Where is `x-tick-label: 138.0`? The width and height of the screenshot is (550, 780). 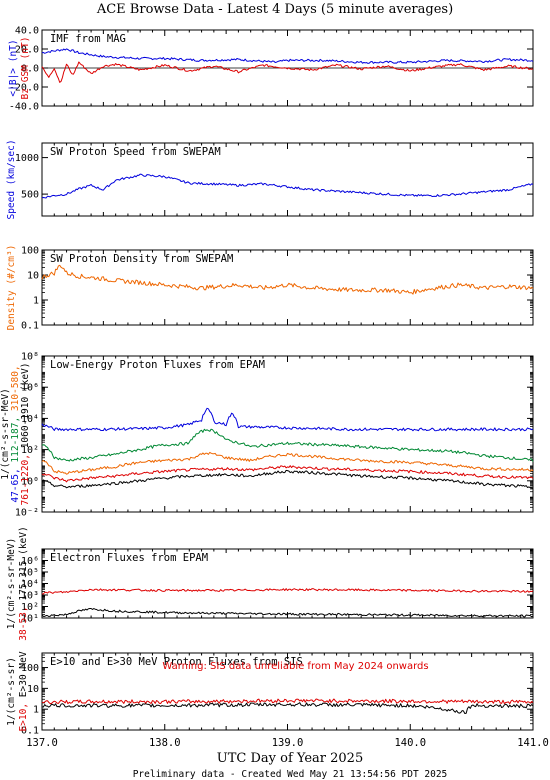
x-tick-label: 138.0 is located at coordinates (165, 743).